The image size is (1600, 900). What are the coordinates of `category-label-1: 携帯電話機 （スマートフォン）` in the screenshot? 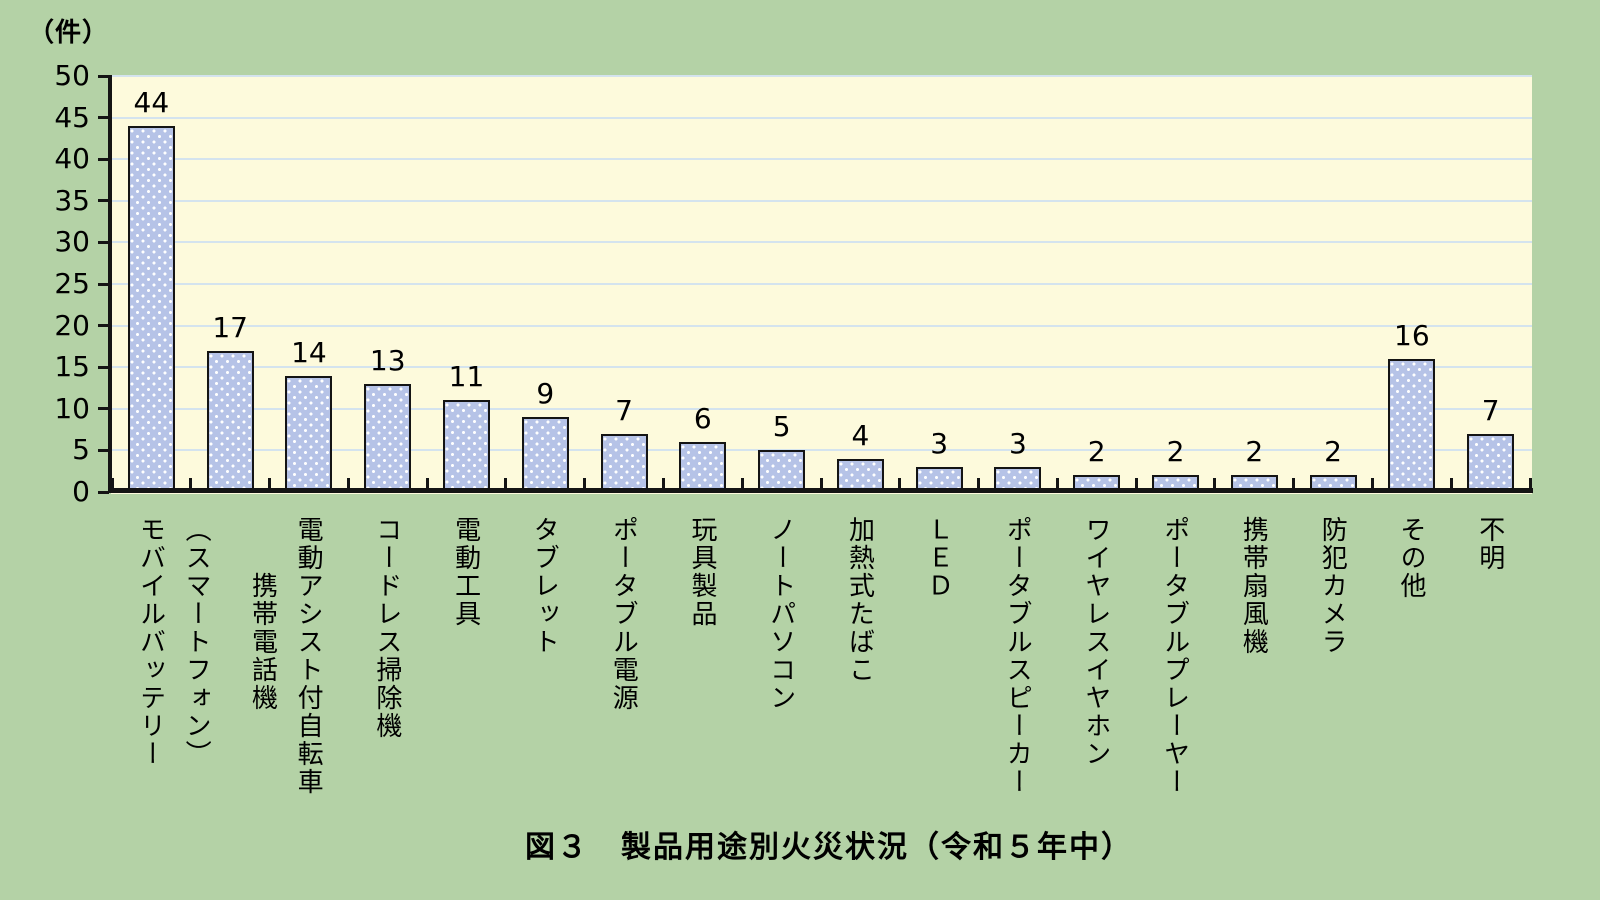 It's located at (230, 642).